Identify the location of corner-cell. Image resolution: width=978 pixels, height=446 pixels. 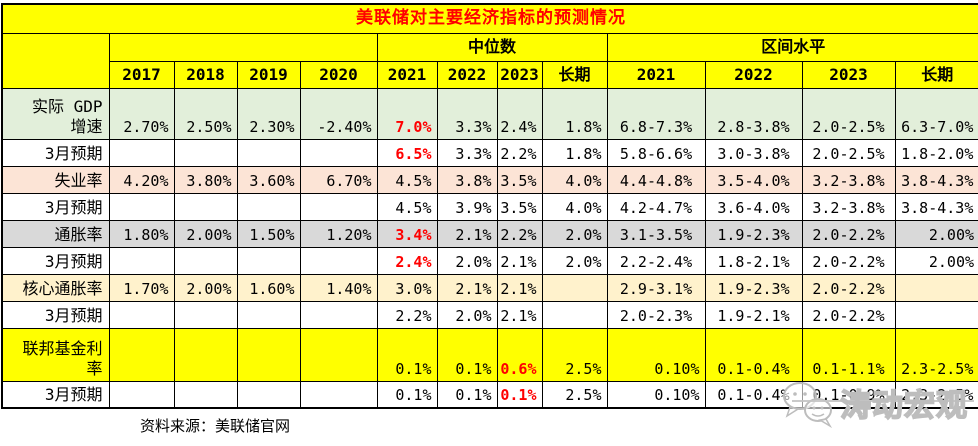
(55, 60).